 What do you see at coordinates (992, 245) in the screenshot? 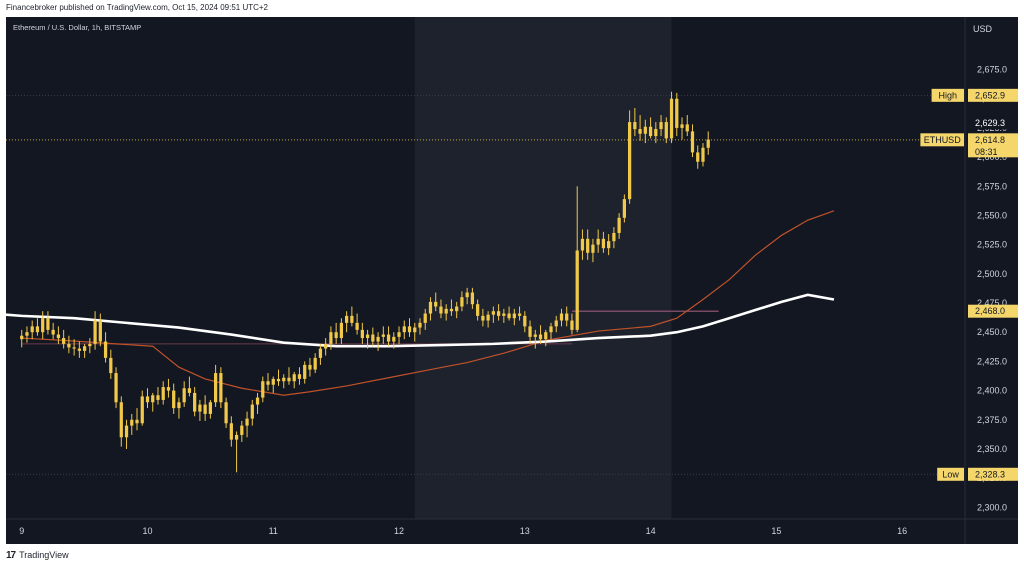
I see `price-tick-label: 2,525.0` at bounding box center [992, 245].